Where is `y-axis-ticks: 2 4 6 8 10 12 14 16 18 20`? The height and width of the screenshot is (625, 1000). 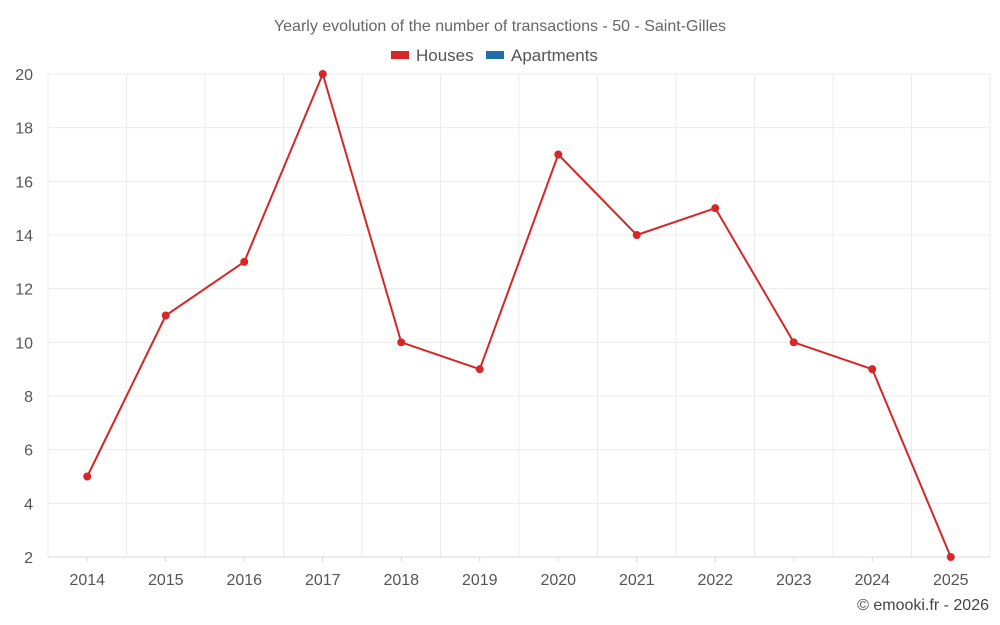 y-axis-ticks: 2 4 6 8 10 12 14 16 18 20 is located at coordinates (24, 317).